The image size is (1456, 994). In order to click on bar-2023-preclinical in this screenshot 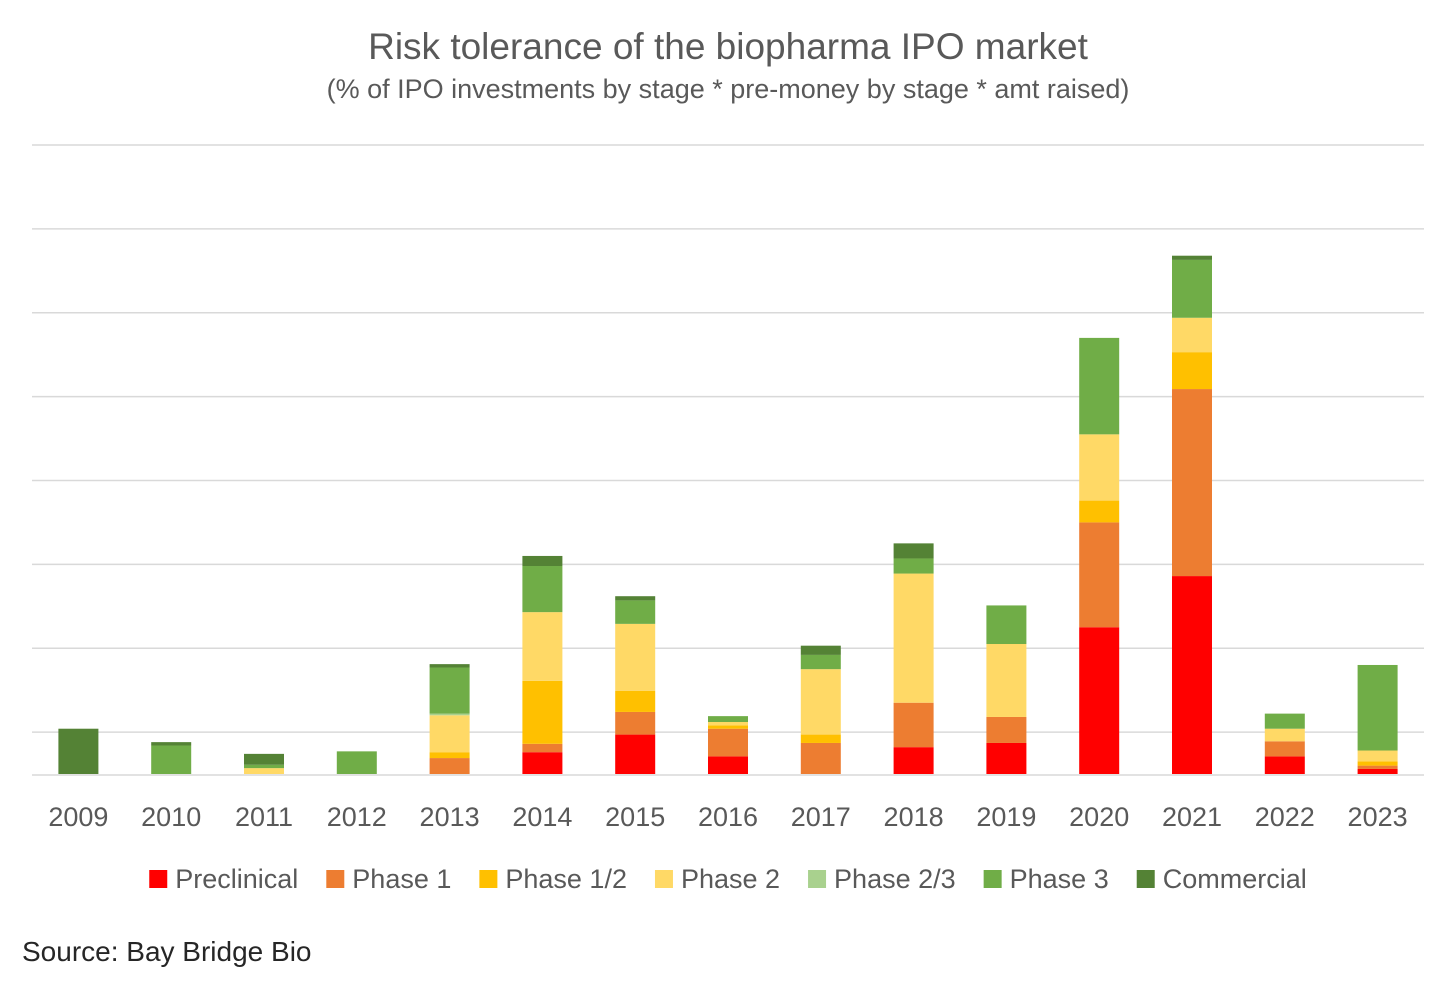, I will do `click(1377, 771)`.